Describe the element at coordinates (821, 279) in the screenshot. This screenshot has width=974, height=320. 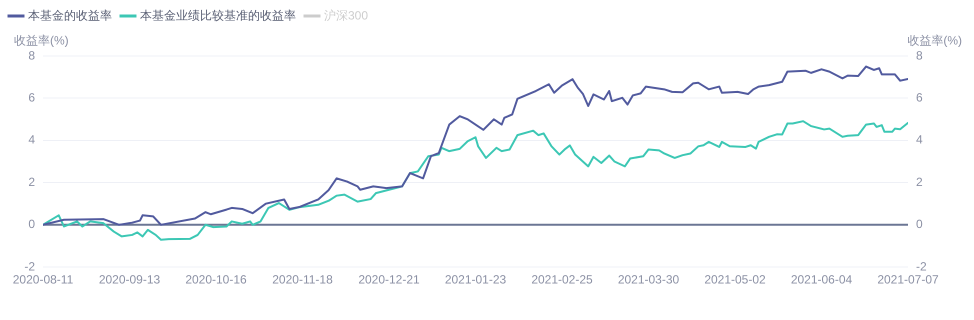
I see `x-tick-label: 2021-06-04` at that location.